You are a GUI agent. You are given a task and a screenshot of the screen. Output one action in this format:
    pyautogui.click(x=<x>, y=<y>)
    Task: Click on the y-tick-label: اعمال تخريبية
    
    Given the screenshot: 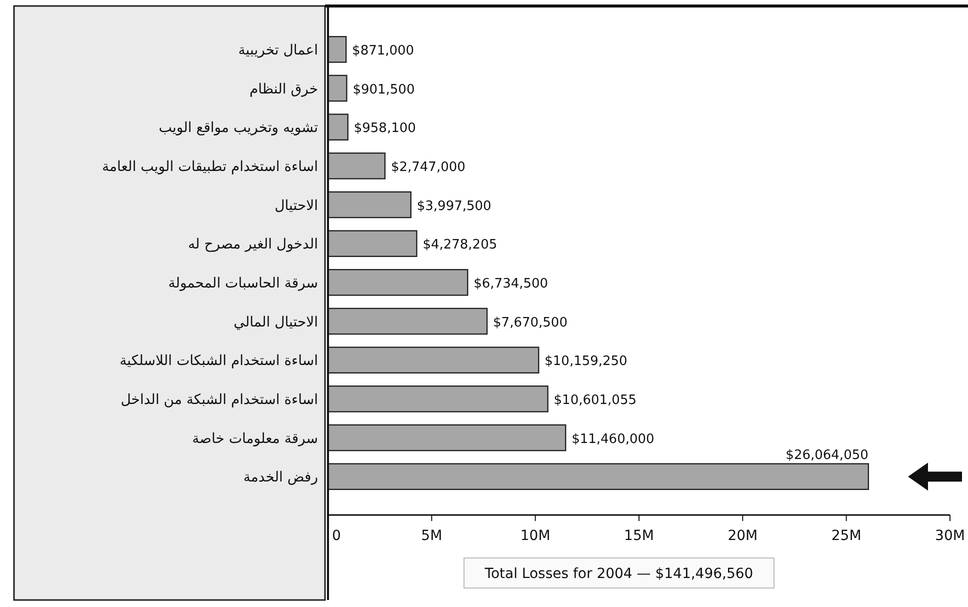 What is the action you would take?
    pyautogui.click(x=278, y=50)
    